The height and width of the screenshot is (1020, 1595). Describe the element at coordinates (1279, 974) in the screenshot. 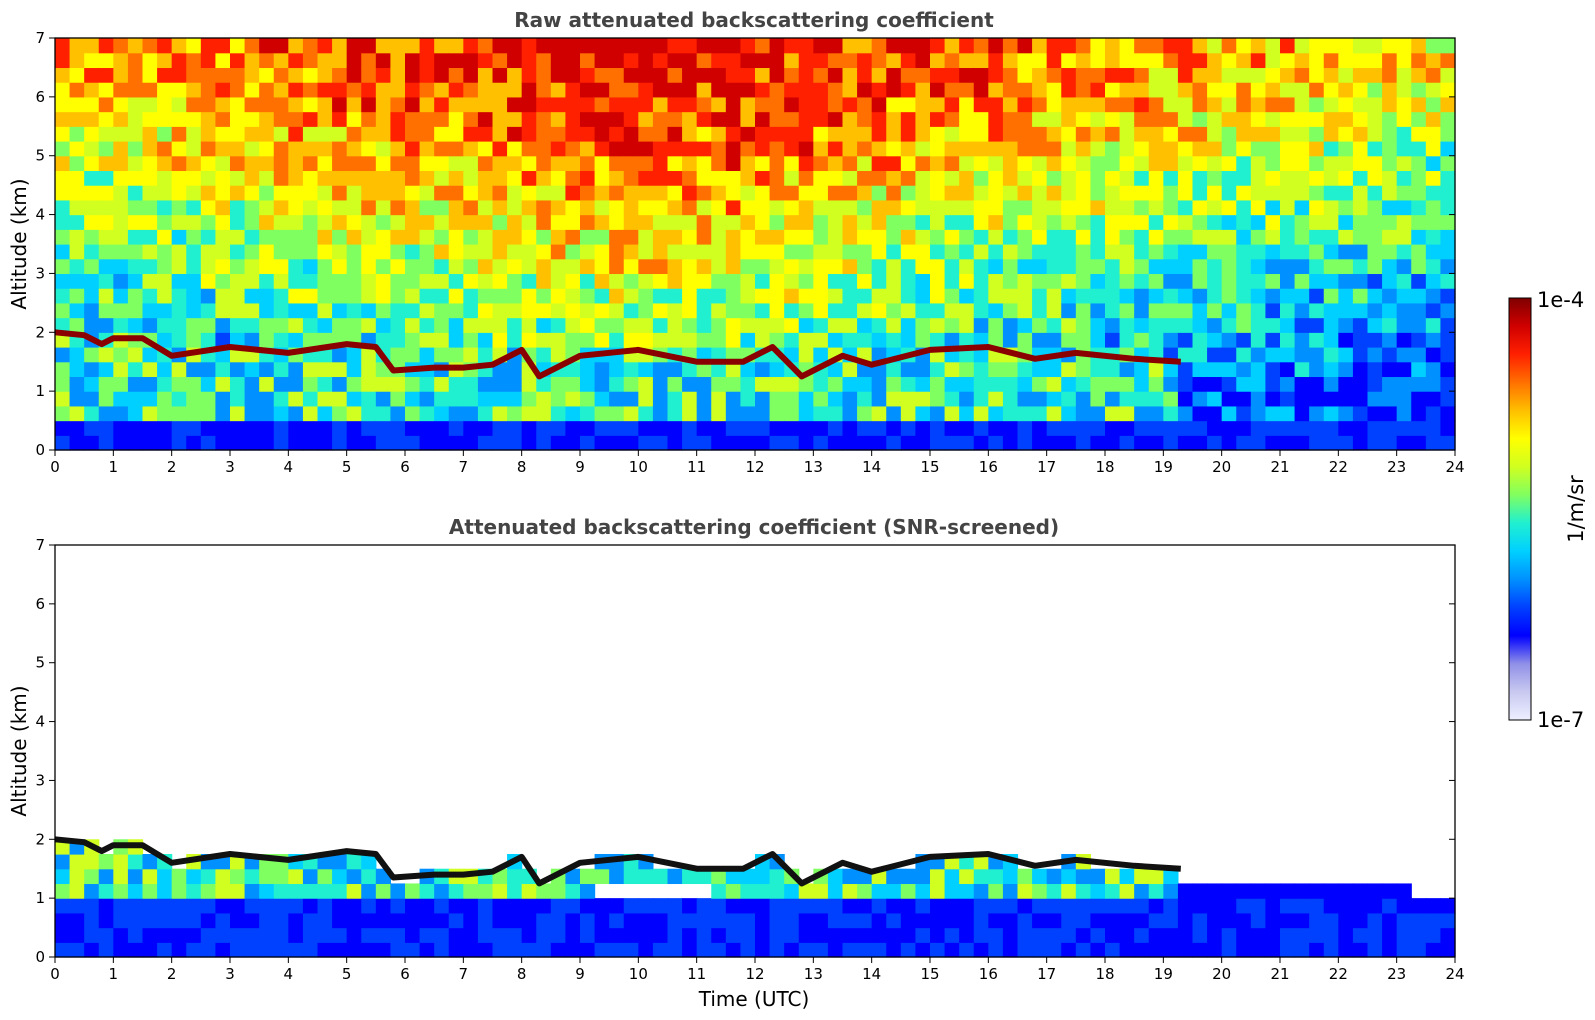

I see `x-tick-label: 21` at that location.